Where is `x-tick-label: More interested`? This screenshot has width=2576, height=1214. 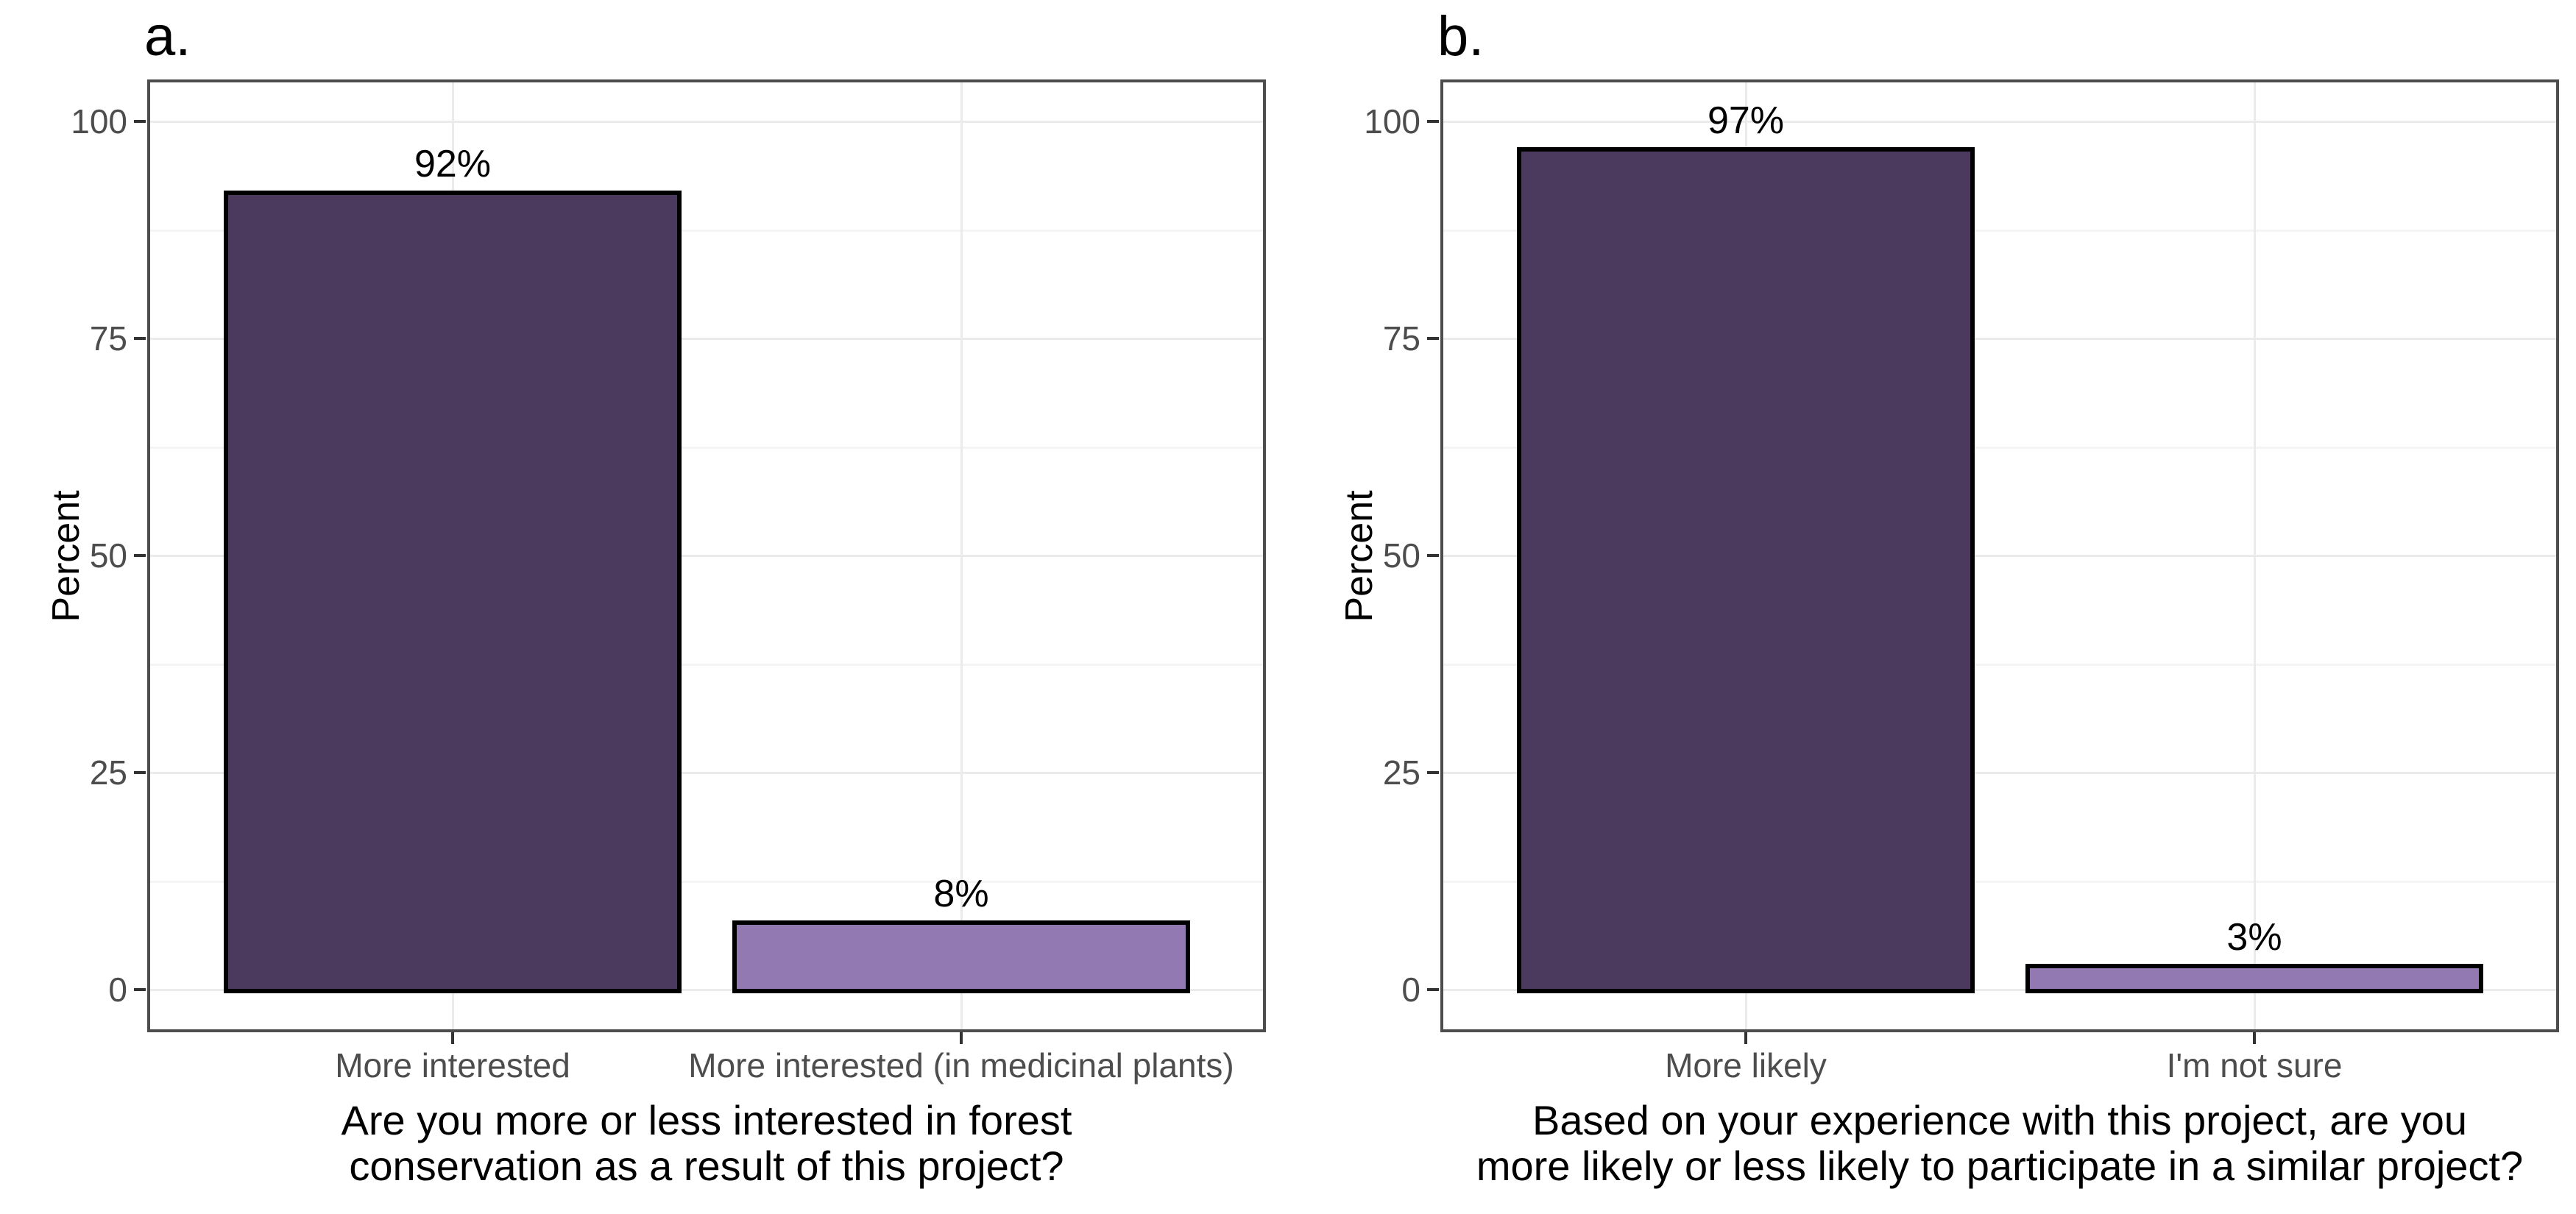
x-tick-label: More interested is located at coordinates (452, 1065).